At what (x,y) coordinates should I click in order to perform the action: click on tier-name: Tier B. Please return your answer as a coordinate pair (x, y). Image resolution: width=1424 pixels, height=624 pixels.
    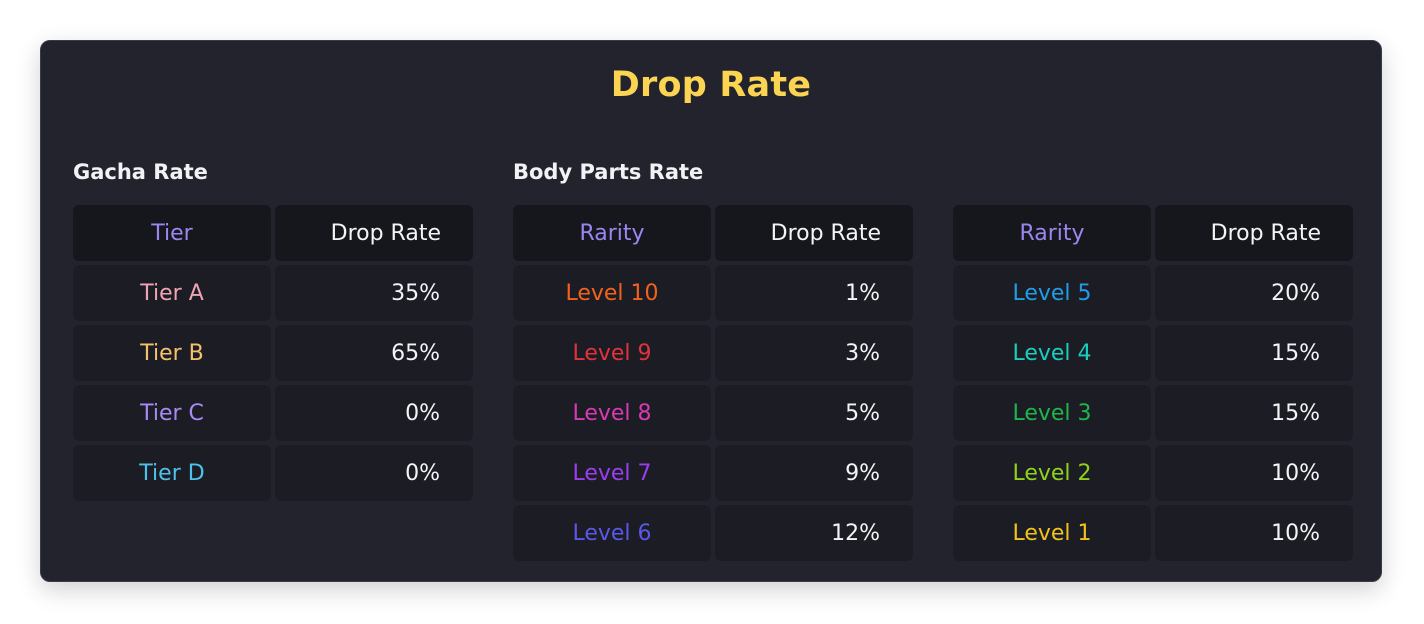
    Looking at the image, I should click on (172, 353).